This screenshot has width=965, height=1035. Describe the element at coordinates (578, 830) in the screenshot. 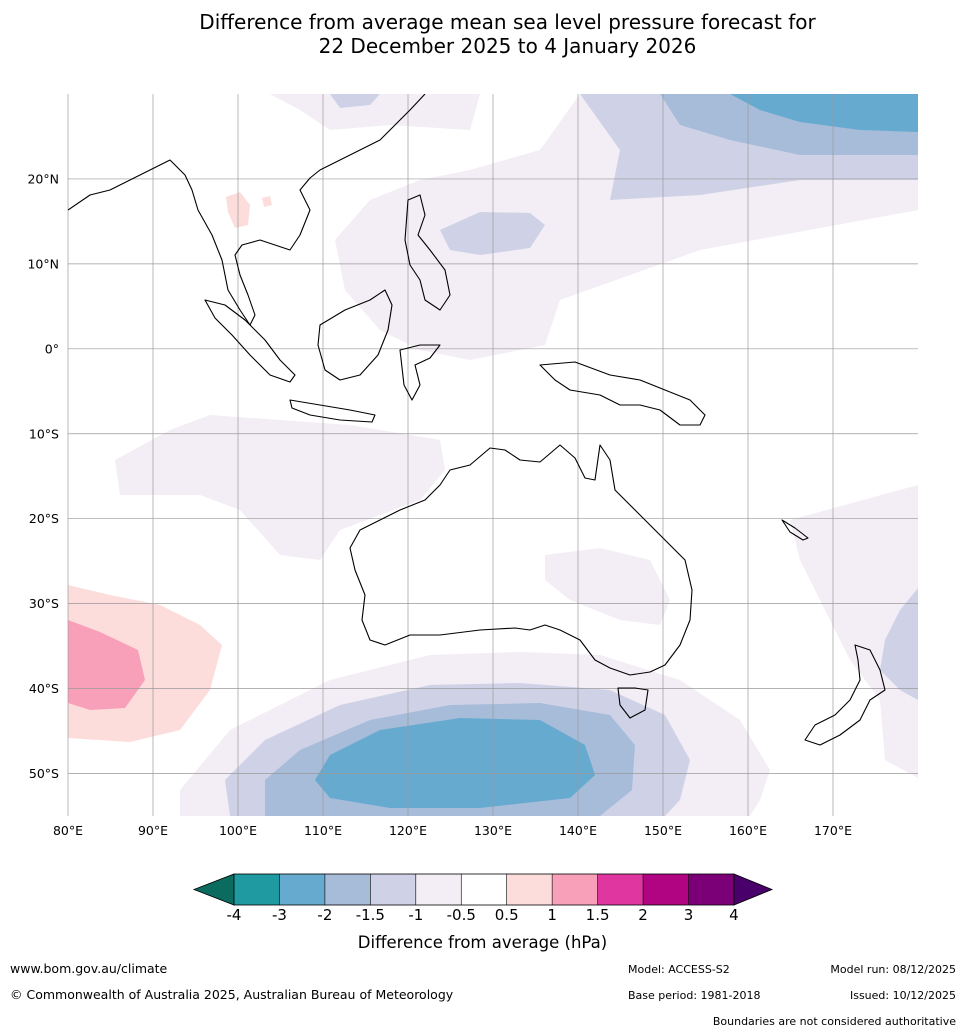

I see `lon-label: 140°E` at that location.